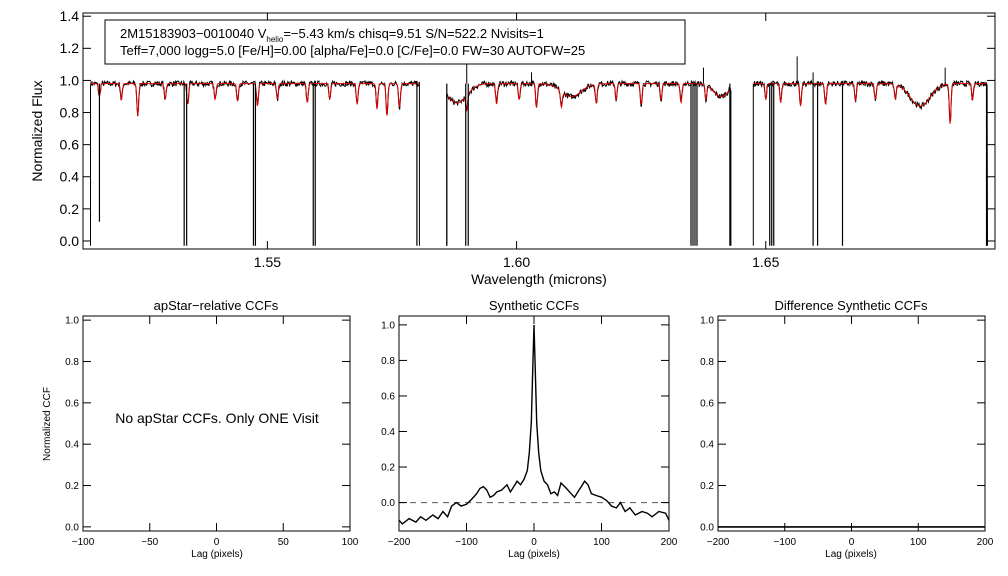 This screenshot has width=1008, height=576. What do you see at coordinates (851, 305) in the screenshot?
I see `difference-ccf-title: Difference Synthetic CCFs` at bounding box center [851, 305].